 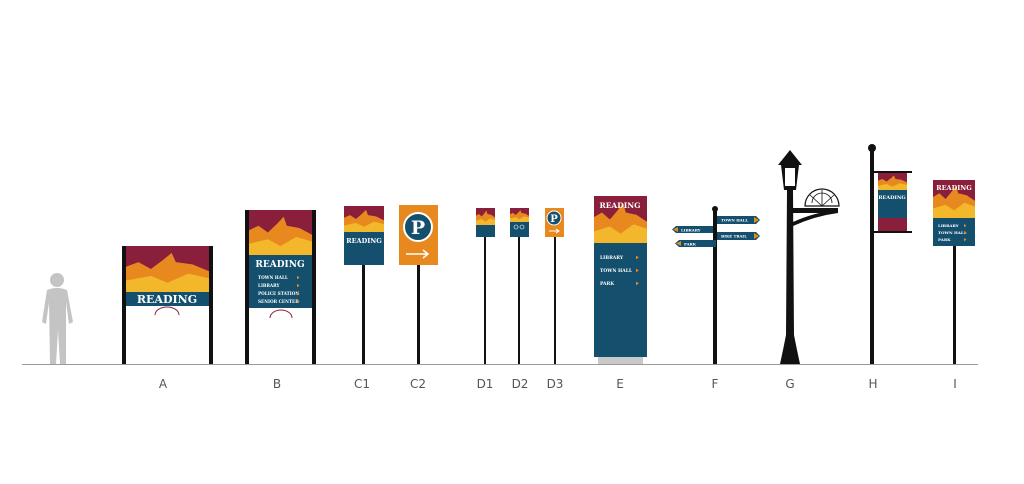 What do you see at coordinates (734, 236) in the screenshot?
I see `sign-text: BIKE TRAIL` at bounding box center [734, 236].